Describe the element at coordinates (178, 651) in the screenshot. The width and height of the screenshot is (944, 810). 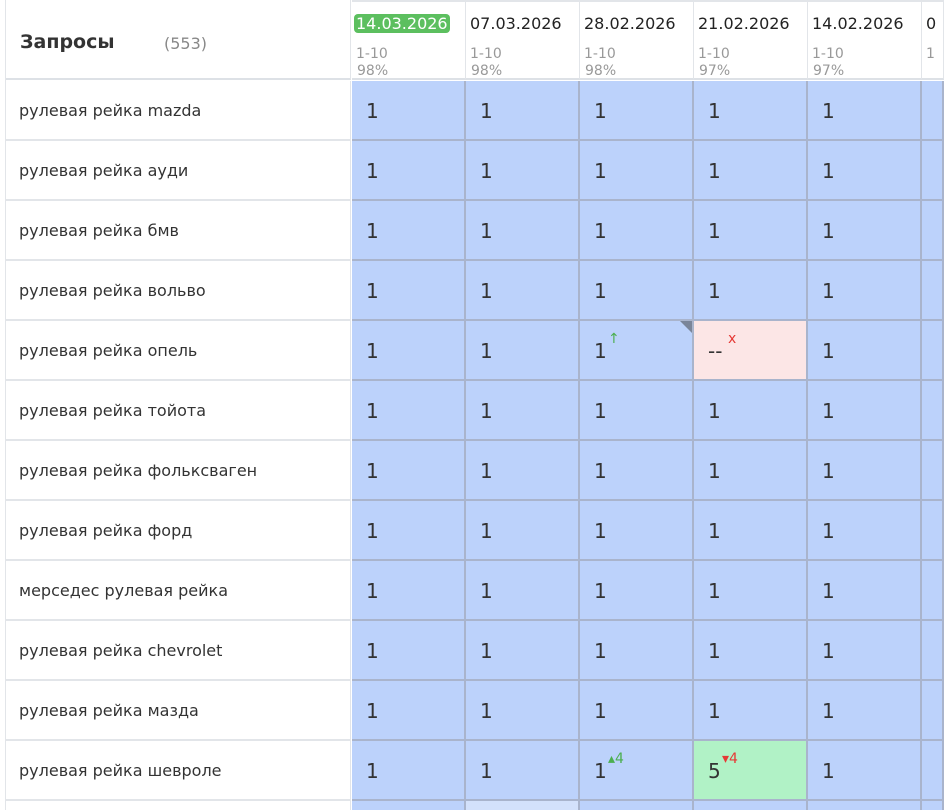
I see `query-row: рулевая рейка chevrolet` at that location.